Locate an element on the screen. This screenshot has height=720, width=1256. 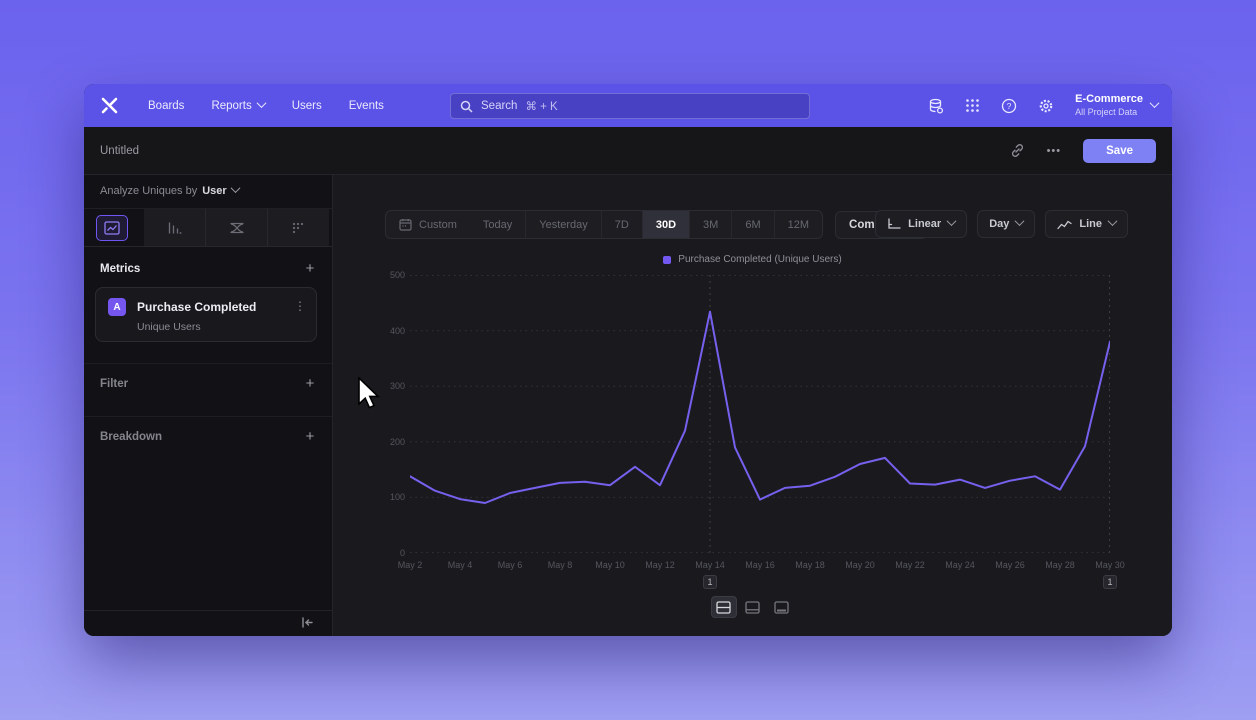
legend-swatch is located at coordinates (667, 259).